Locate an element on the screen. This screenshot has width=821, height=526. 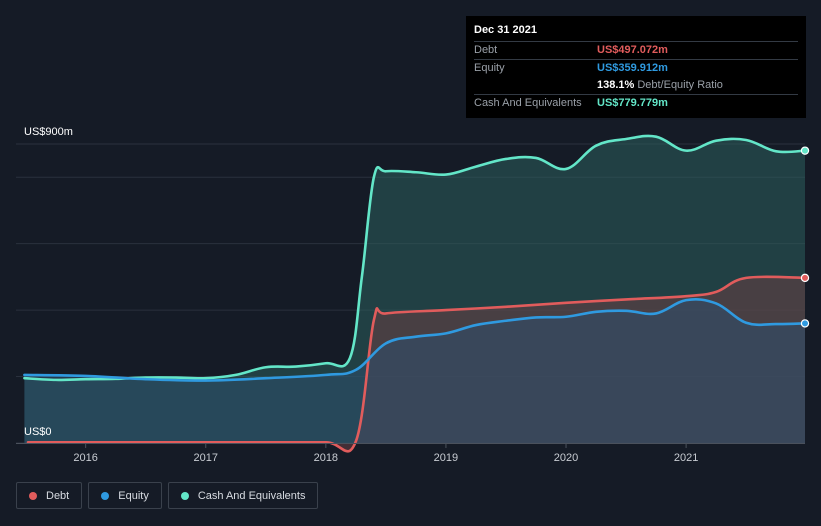
tooltip-ratio-label: Debt/Equity Ratio is located at coordinates (680, 85).